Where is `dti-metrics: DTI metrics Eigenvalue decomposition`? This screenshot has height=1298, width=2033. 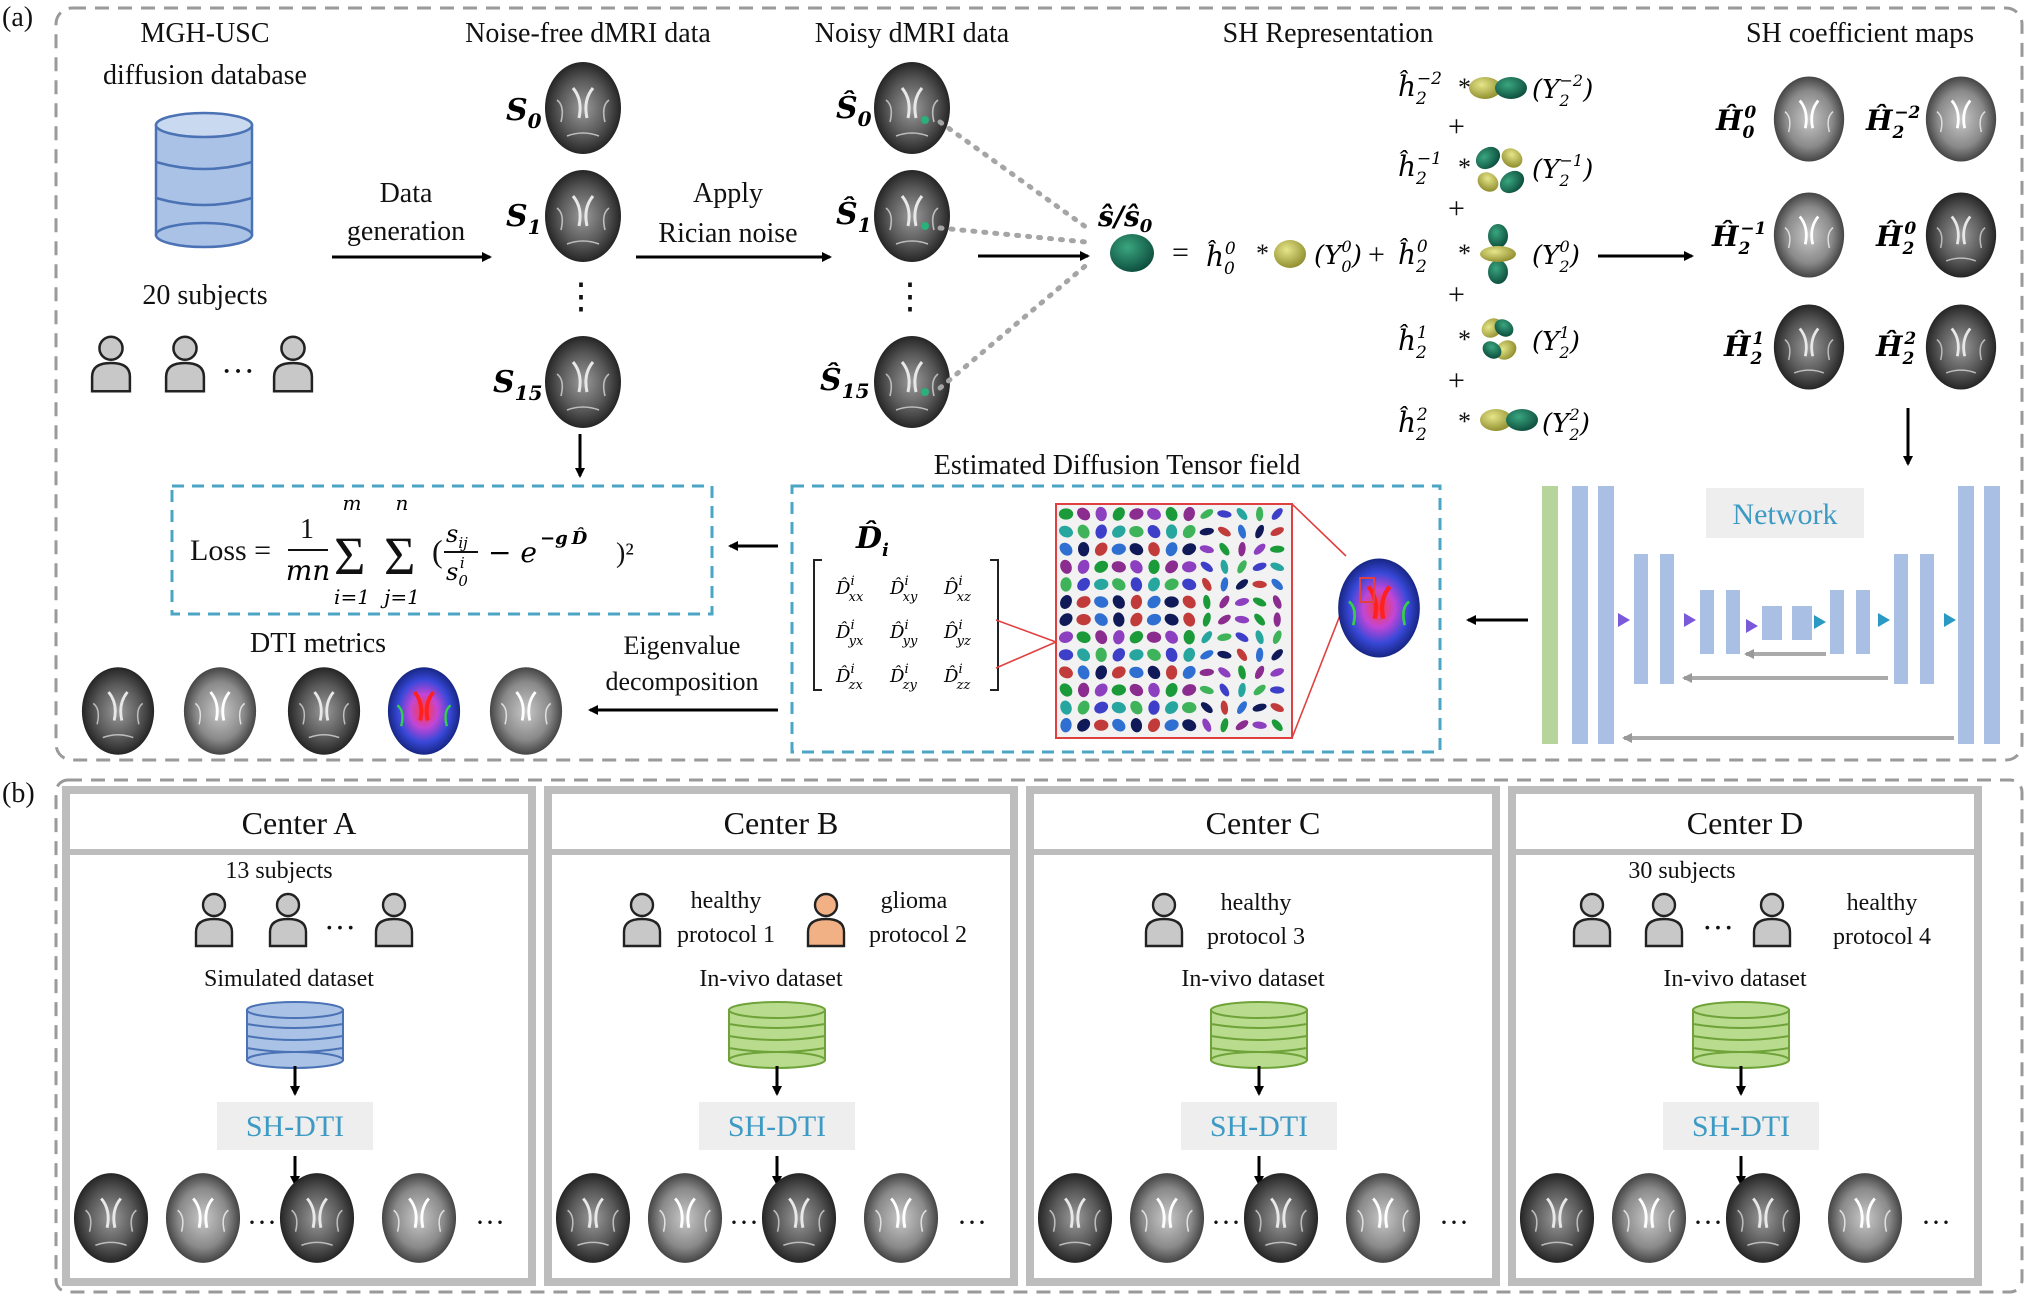
dti-metrics: DTI metrics Eigenvalue decomposition is located at coordinates (429, 692).